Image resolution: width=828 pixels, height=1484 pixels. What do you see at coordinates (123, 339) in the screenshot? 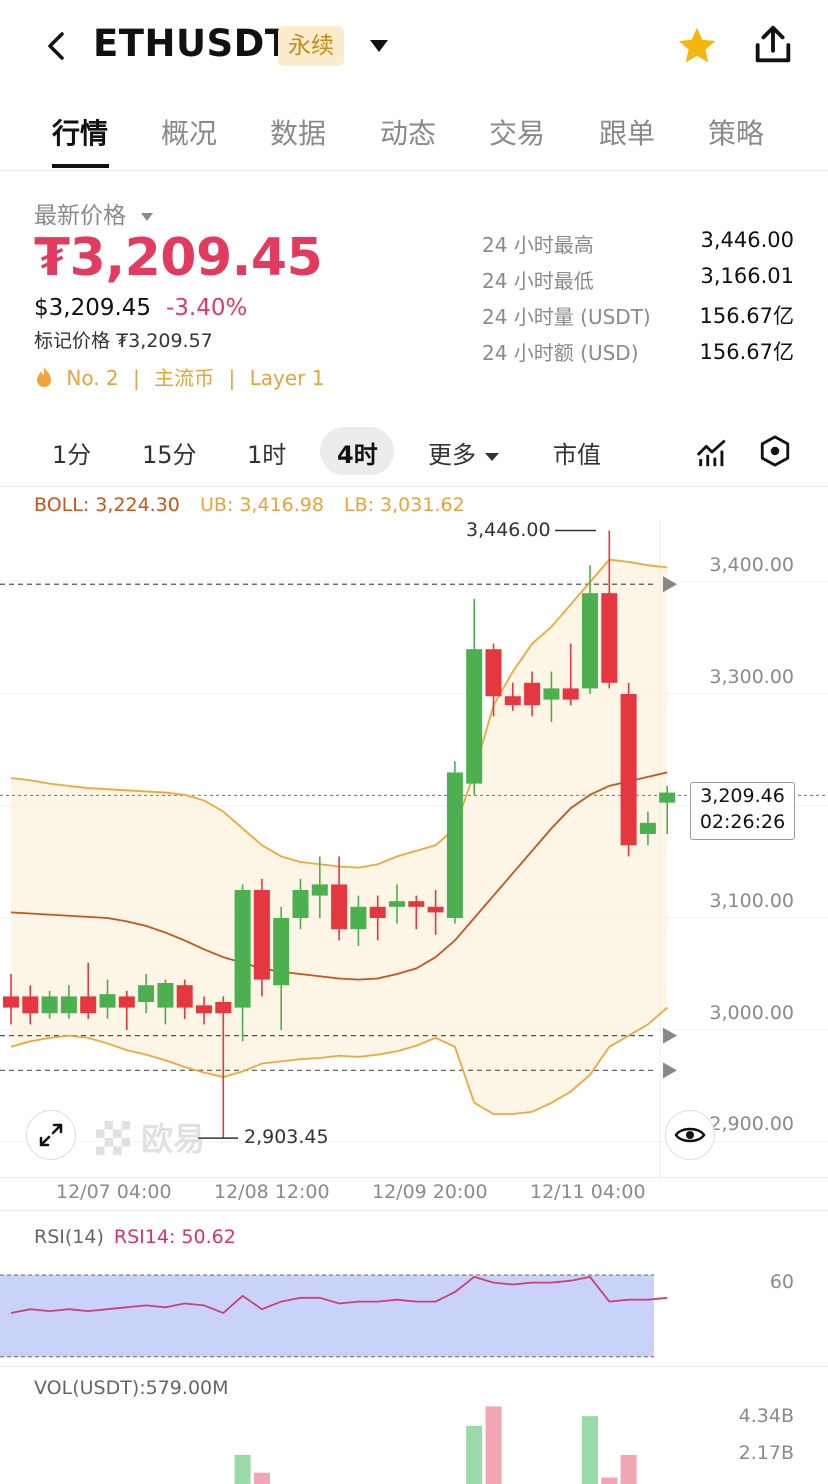
I see `mark-price: 标记价格 ₮3,209.57` at bounding box center [123, 339].